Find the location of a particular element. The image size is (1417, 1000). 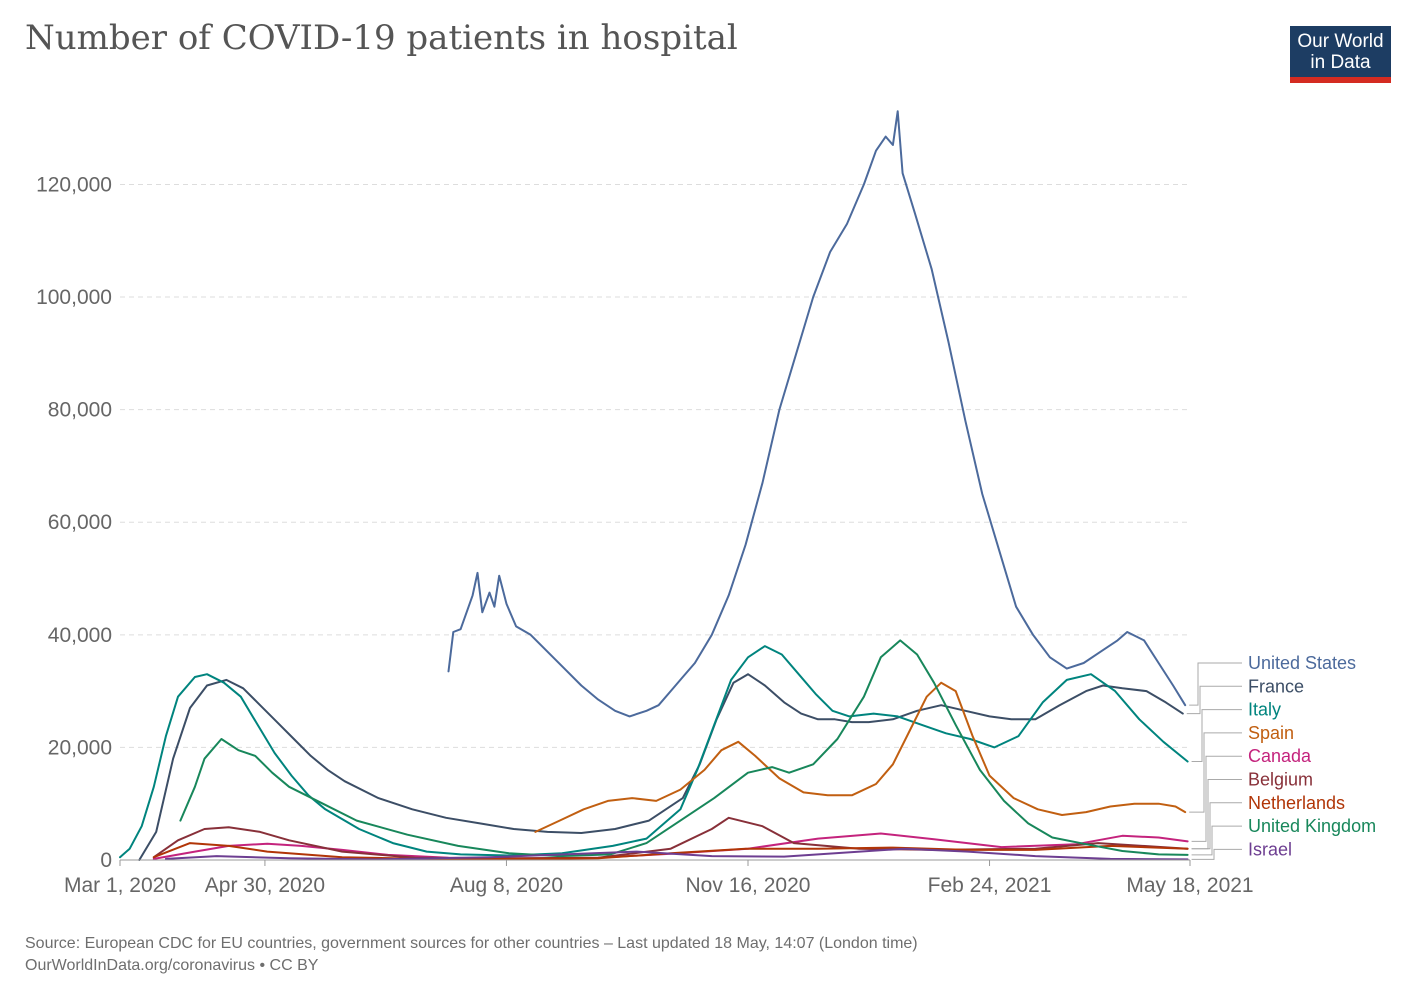

legend-label: Netherlands is located at coordinates (1296, 803).